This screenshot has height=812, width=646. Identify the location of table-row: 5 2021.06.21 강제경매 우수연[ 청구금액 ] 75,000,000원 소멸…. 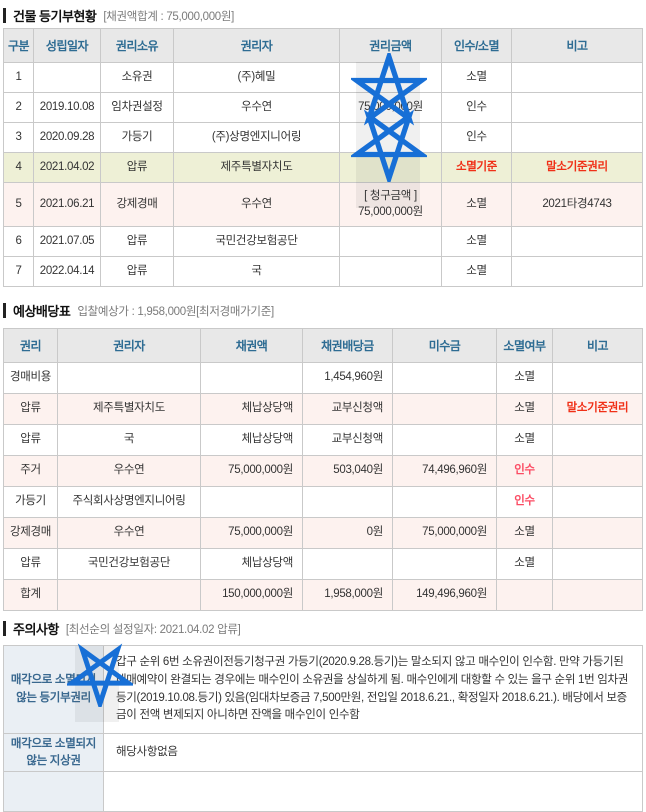
(323, 204).